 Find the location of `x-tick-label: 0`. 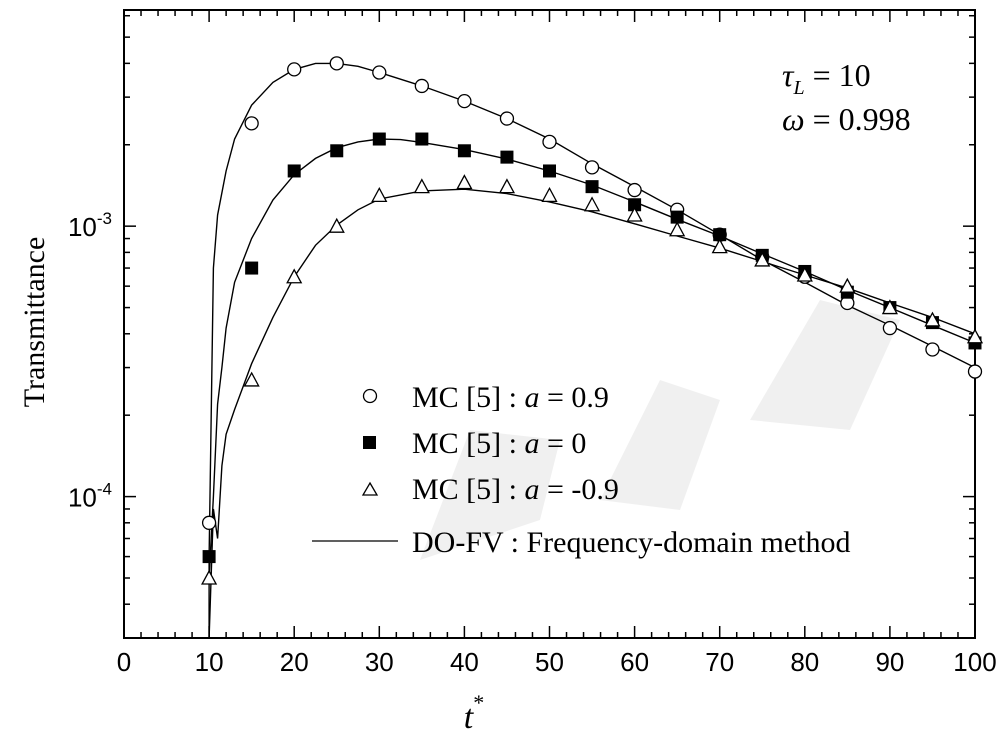

x-tick-label: 0 is located at coordinates (124, 662).